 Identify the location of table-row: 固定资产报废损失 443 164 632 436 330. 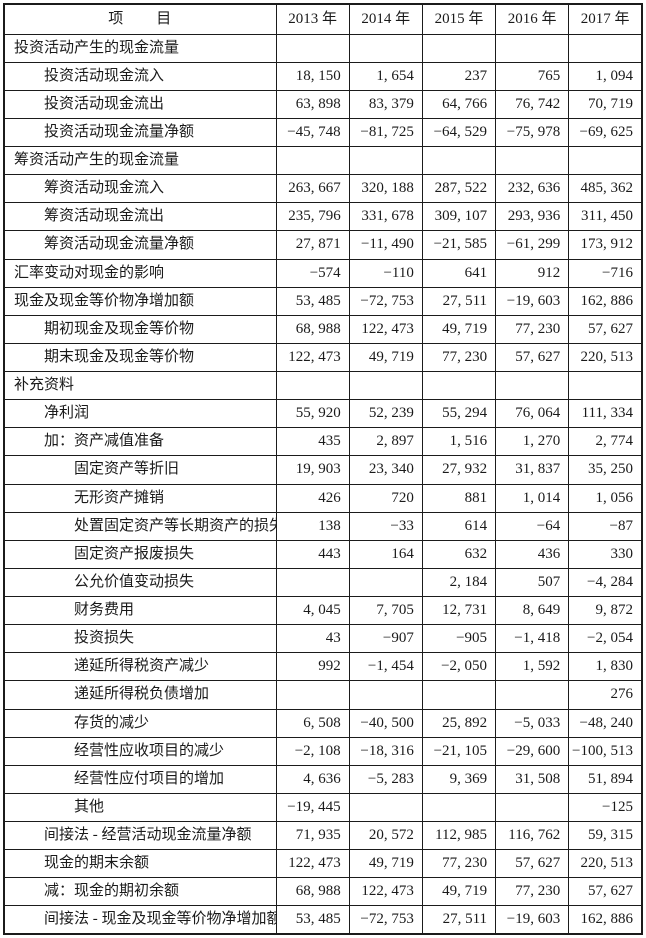
(323, 554).